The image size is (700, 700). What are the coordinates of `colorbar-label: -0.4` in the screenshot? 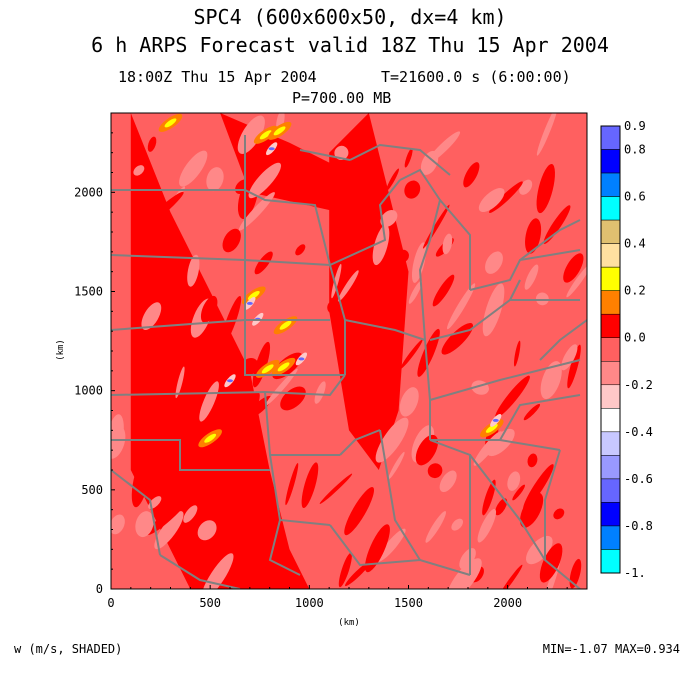 It's located at (638, 432).